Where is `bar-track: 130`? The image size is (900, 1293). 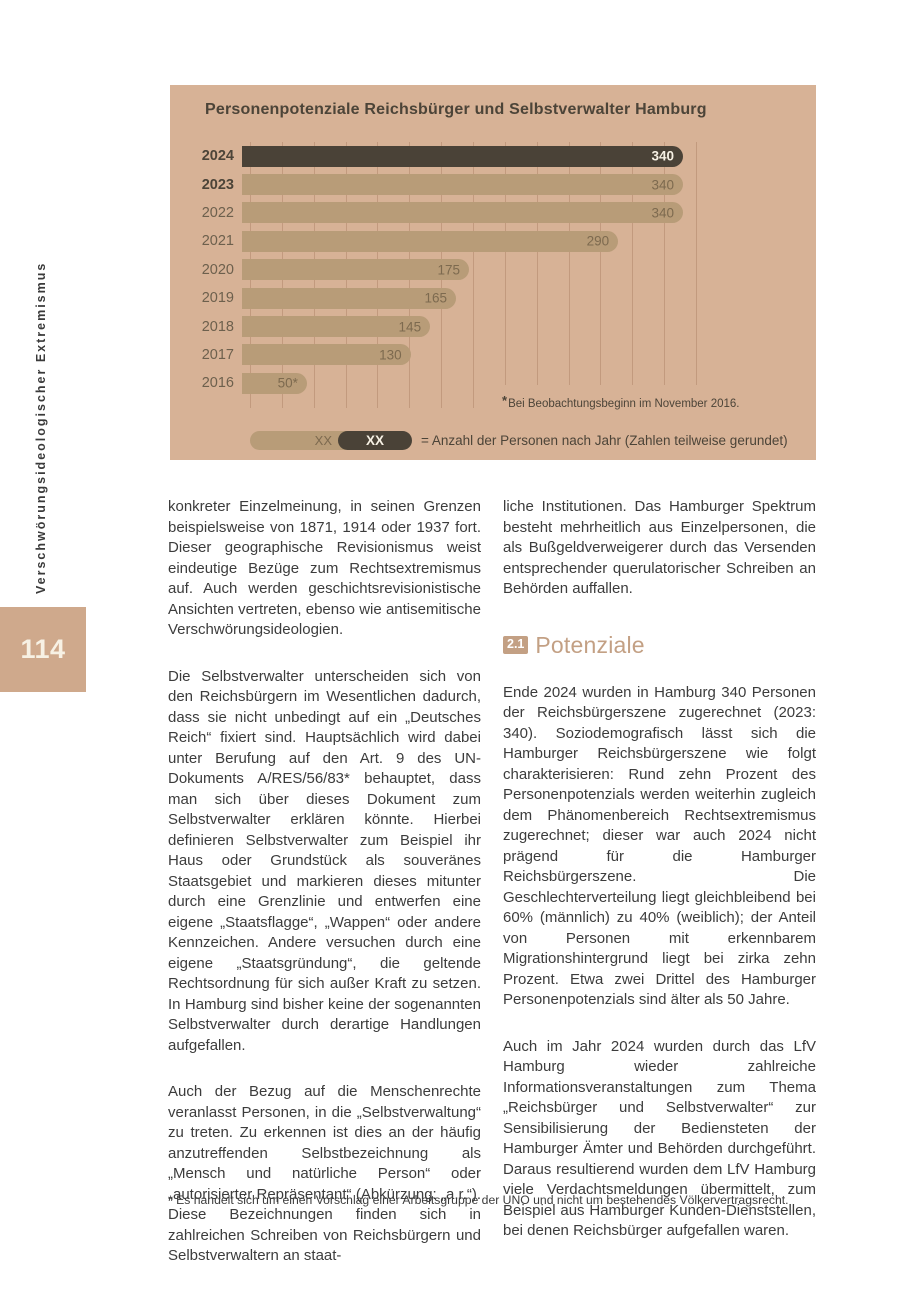
bar-track: 130 is located at coordinates (469, 355).